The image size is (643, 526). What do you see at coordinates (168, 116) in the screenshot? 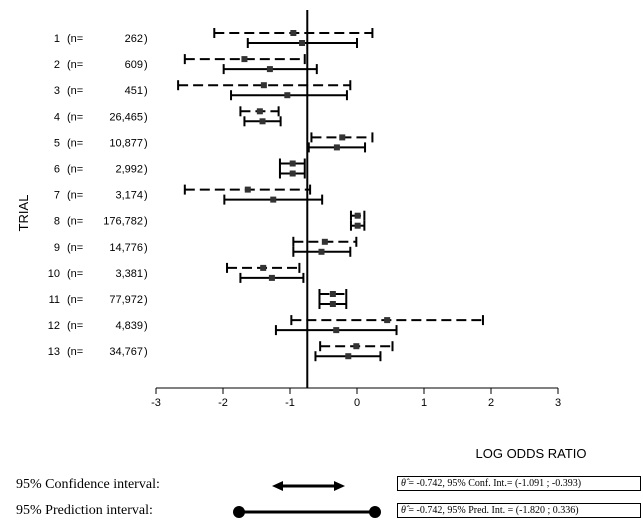
I see `trial-row: 4 (n= 26,465)` at bounding box center [168, 116].